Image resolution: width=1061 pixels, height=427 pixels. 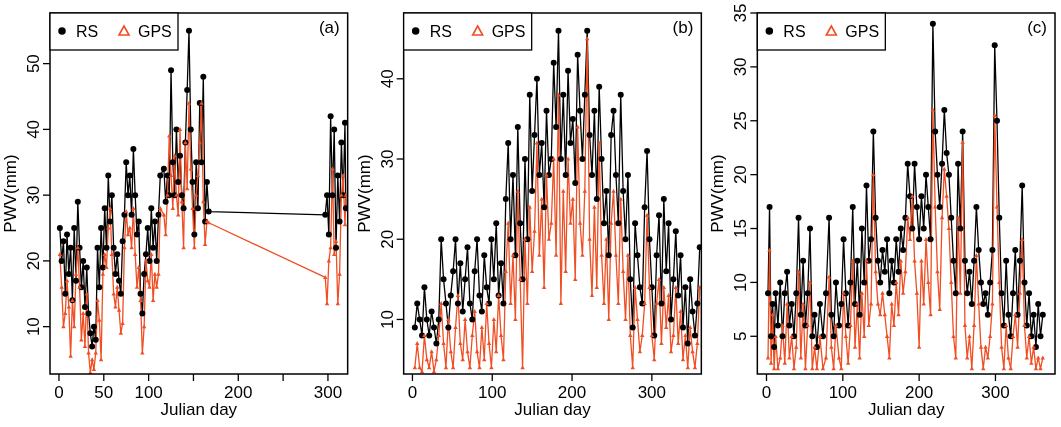 What do you see at coordinates (104, 392) in the screenshot?
I see `x-tick-label: 50` at bounding box center [104, 392].